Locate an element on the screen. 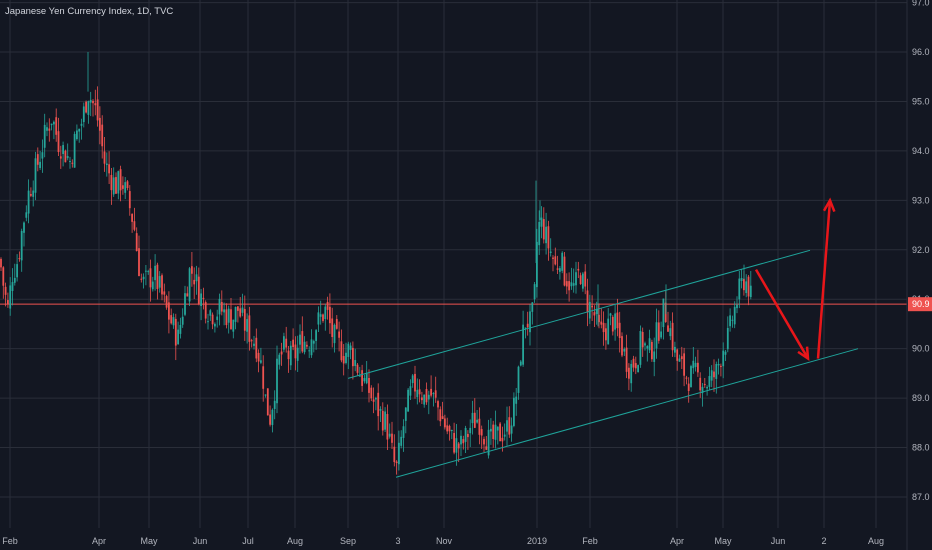  trend-line-upper is located at coordinates (579, 314).